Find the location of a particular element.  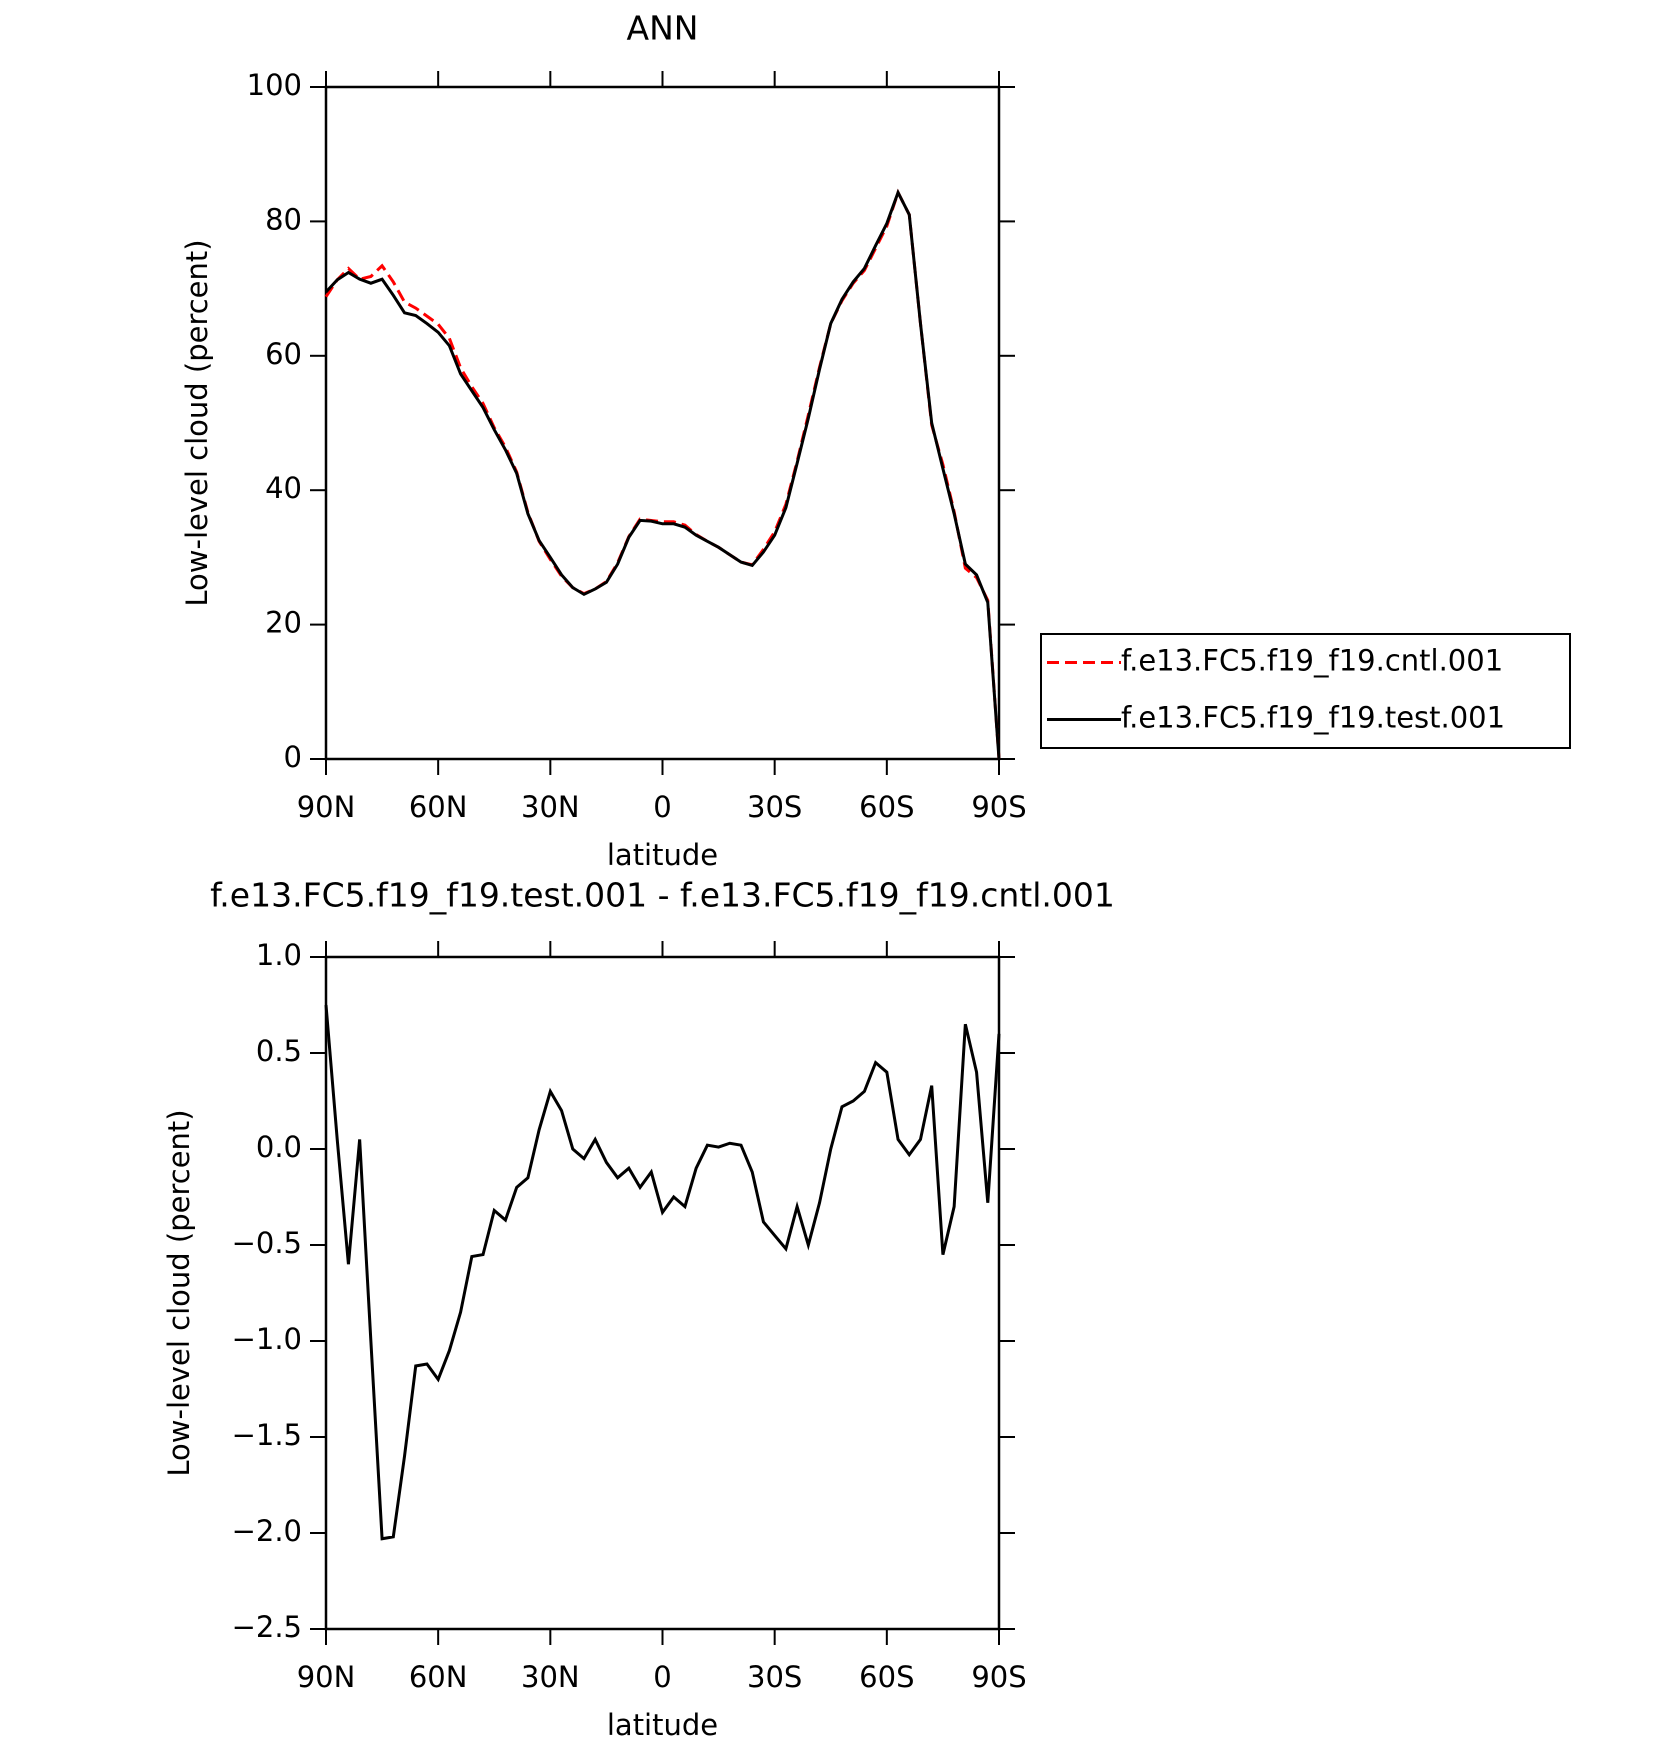

y-tick-label: 20 is located at coordinates (283, 623).